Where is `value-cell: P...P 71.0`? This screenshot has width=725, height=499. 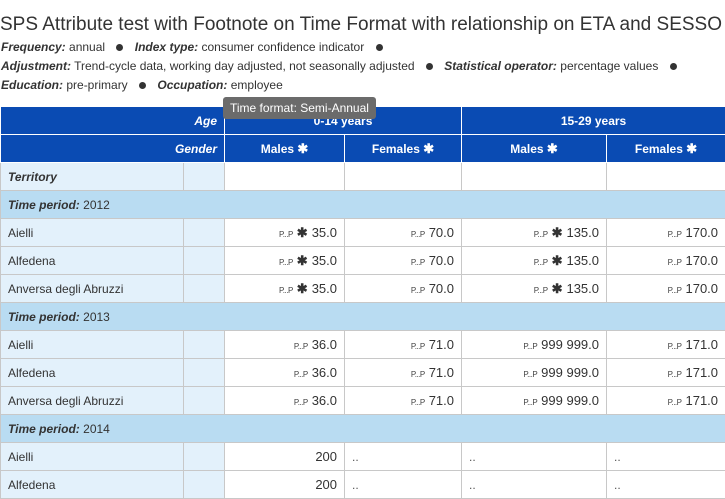 value-cell: P...P 71.0 is located at coordinates (403, 345).